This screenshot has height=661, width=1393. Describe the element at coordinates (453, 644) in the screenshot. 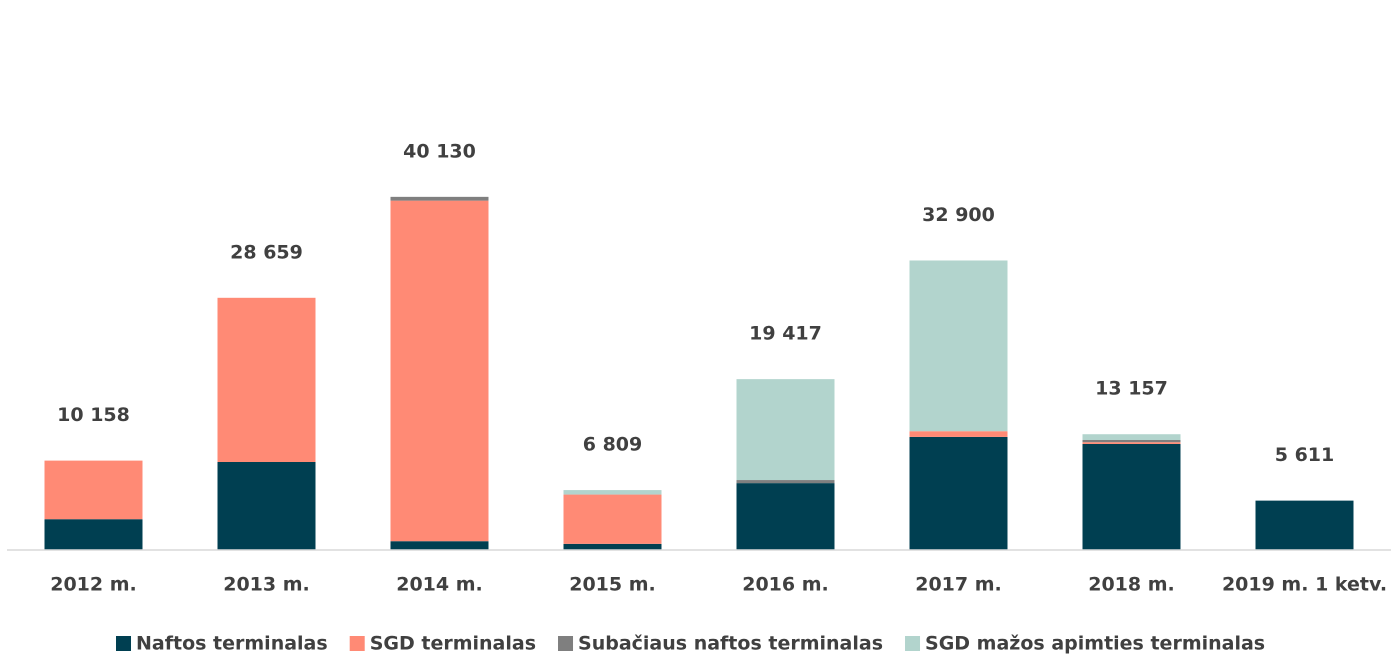

I see `legend-label: SGD terminalas` at that location.